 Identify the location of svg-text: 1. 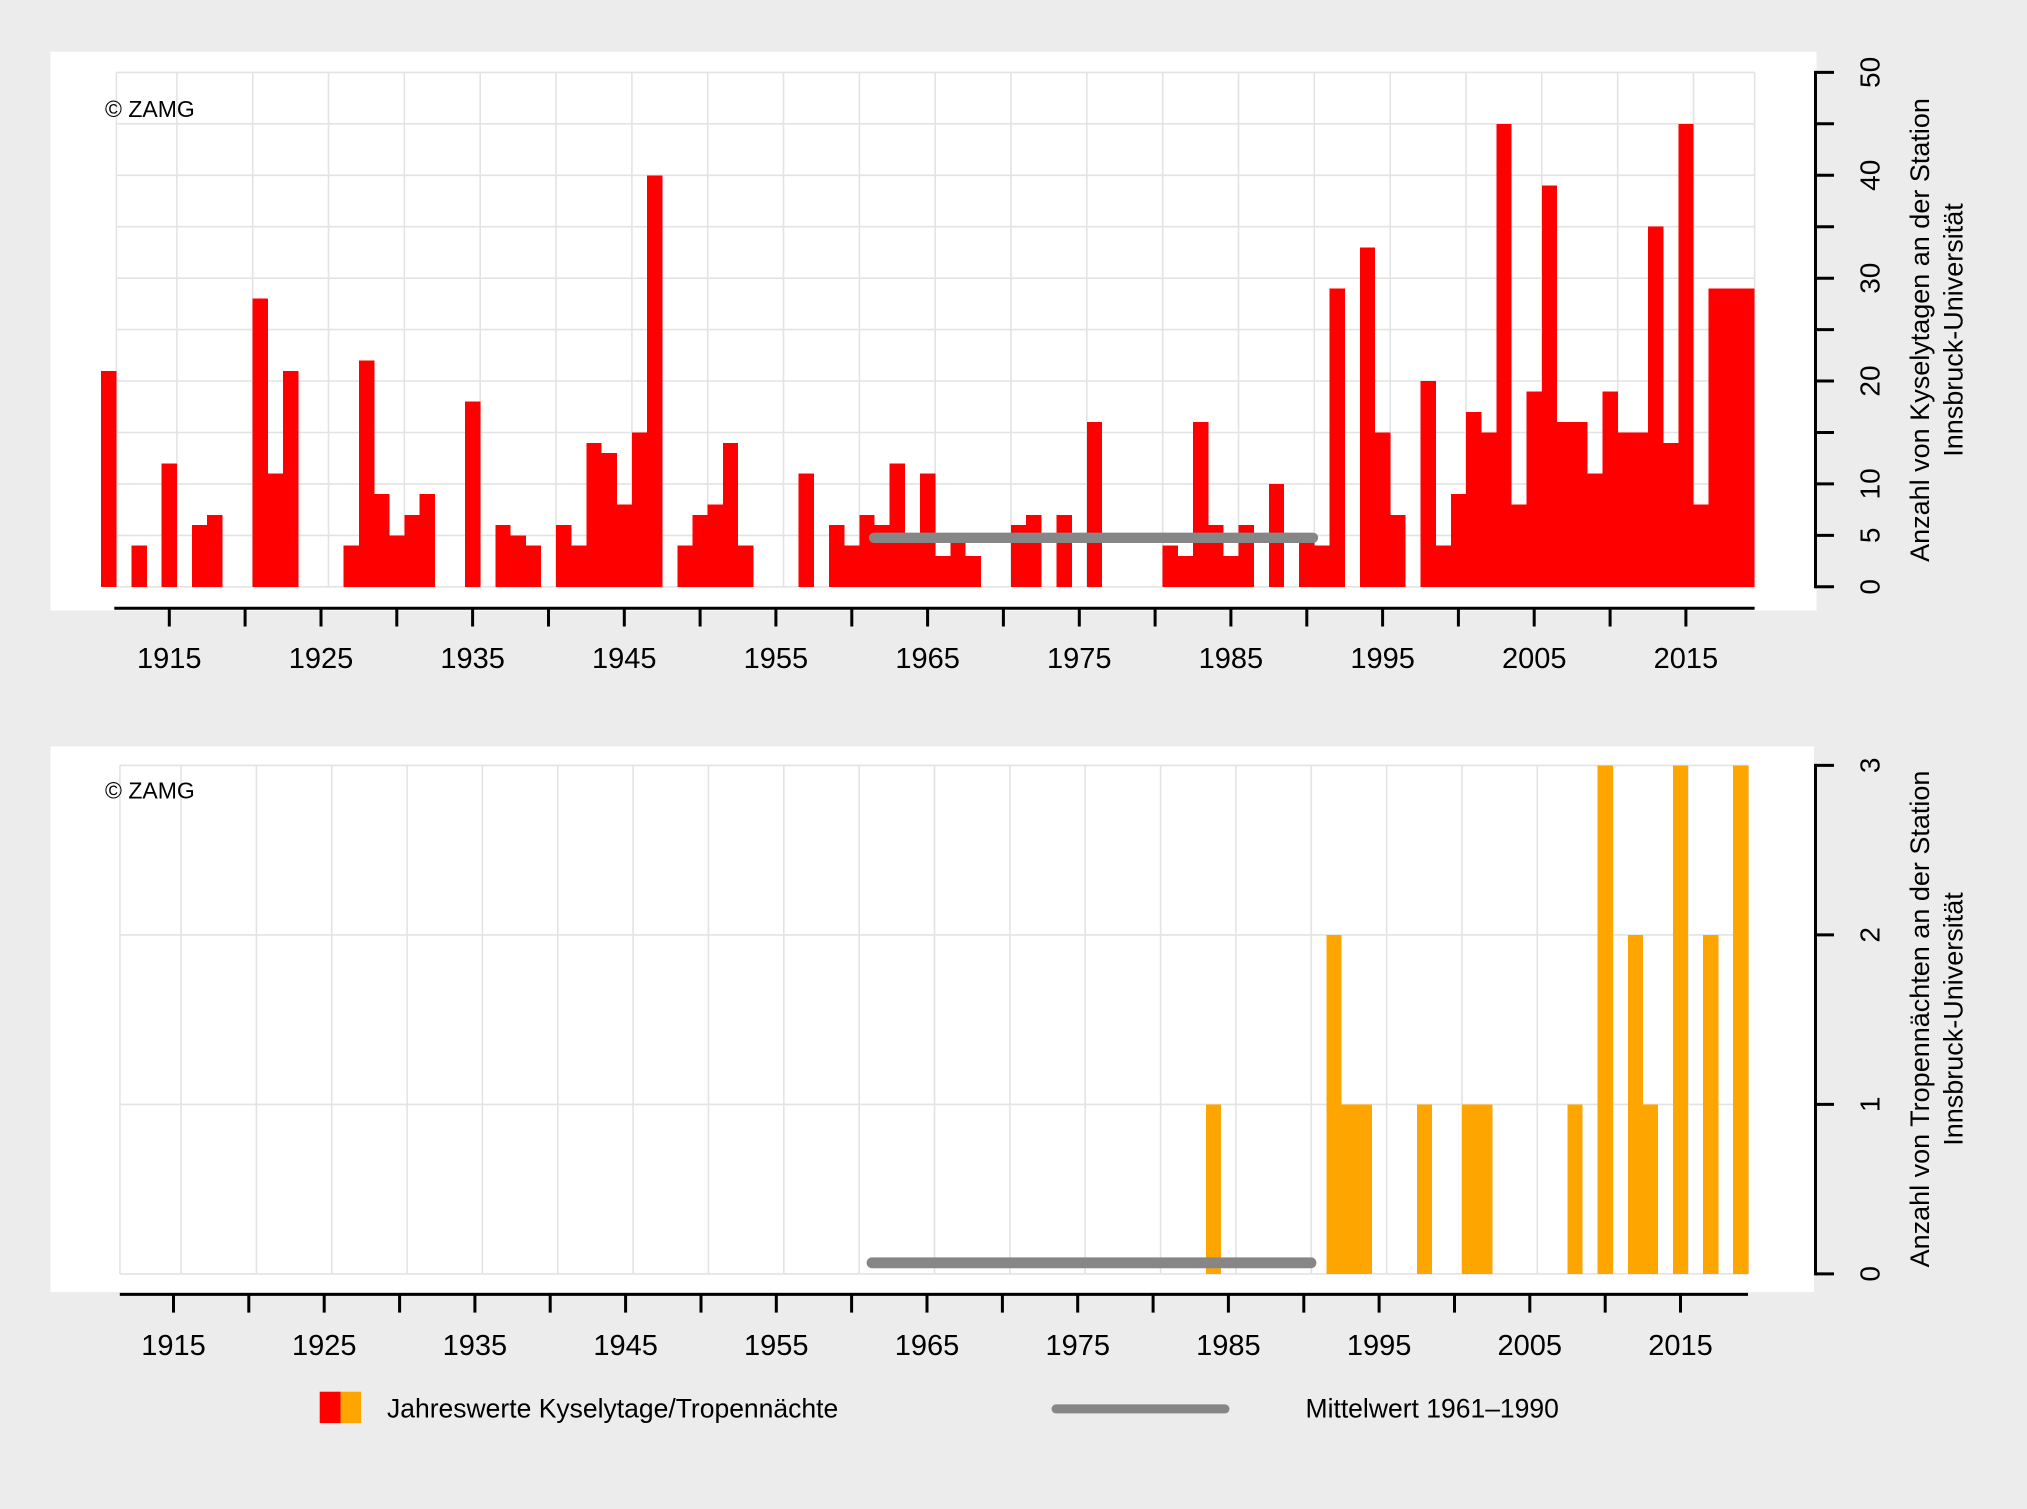
(1870, 1105).